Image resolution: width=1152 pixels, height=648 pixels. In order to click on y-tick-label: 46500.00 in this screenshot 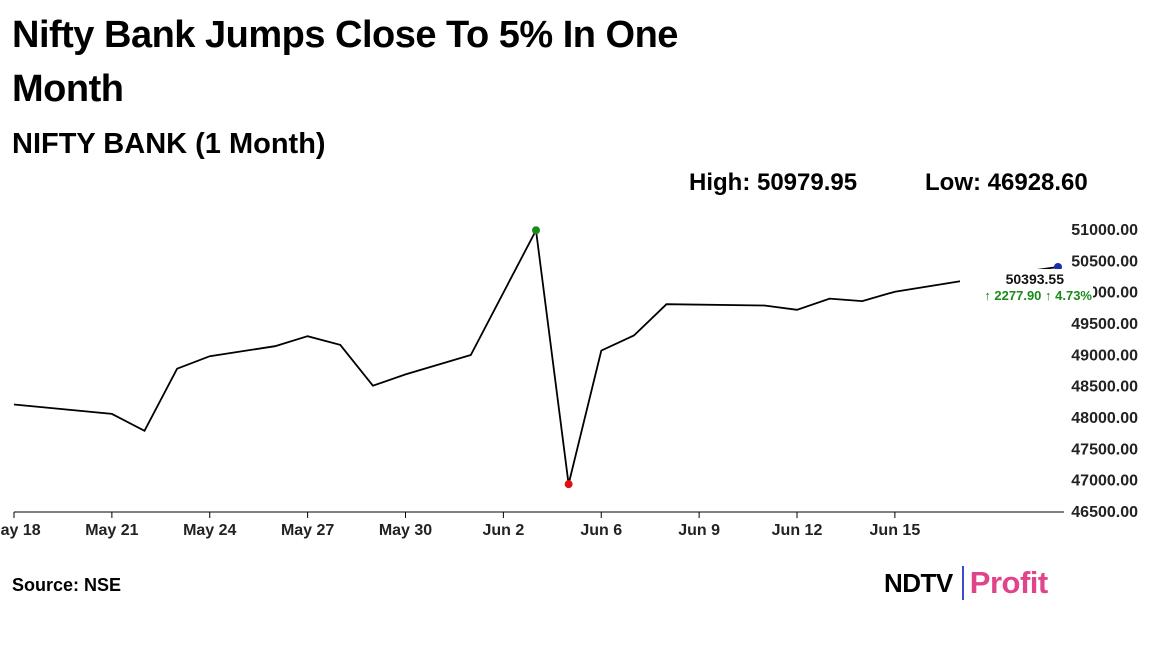, I will do `click(1104, 512)`.